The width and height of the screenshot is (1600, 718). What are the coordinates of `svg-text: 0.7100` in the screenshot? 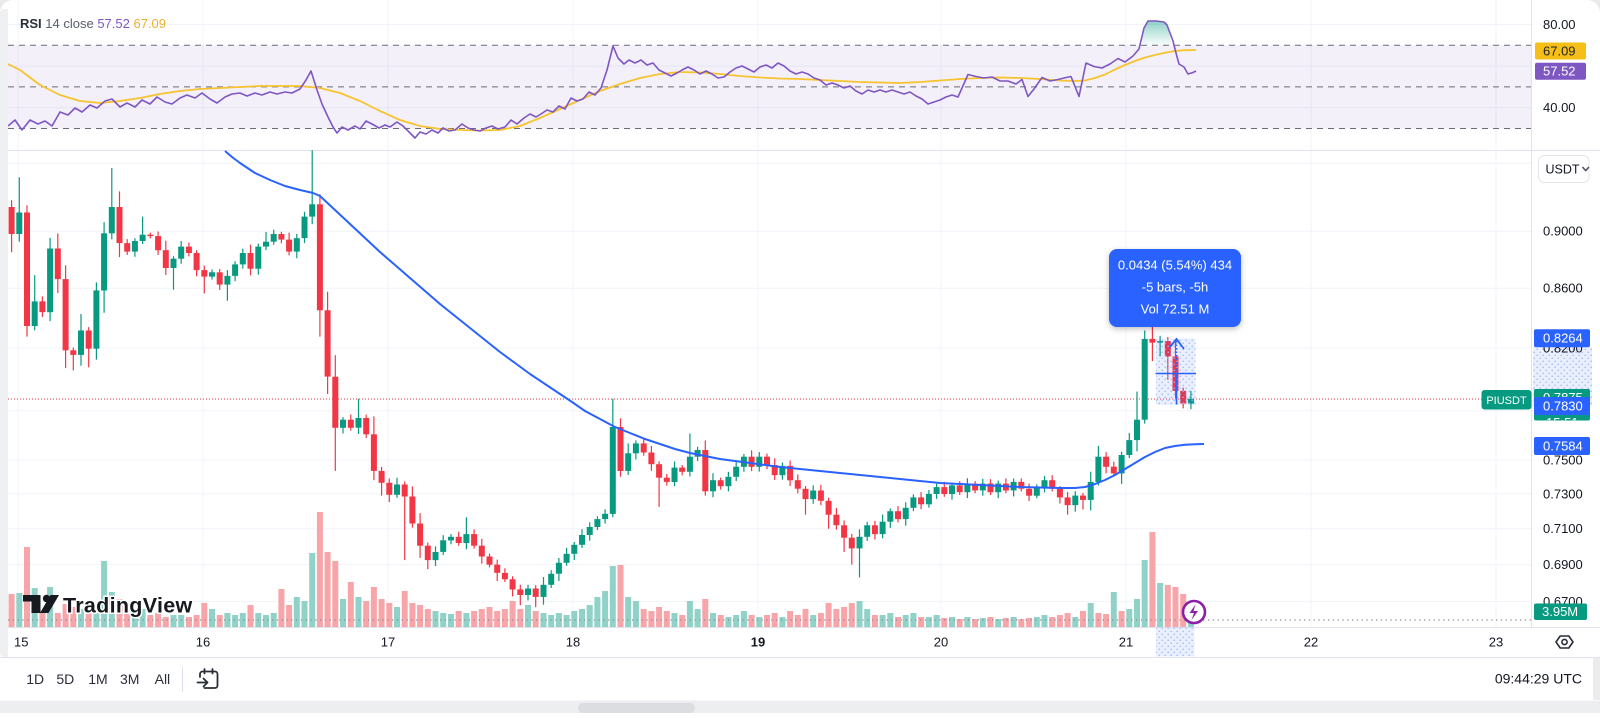 It's located at (1563, 528).